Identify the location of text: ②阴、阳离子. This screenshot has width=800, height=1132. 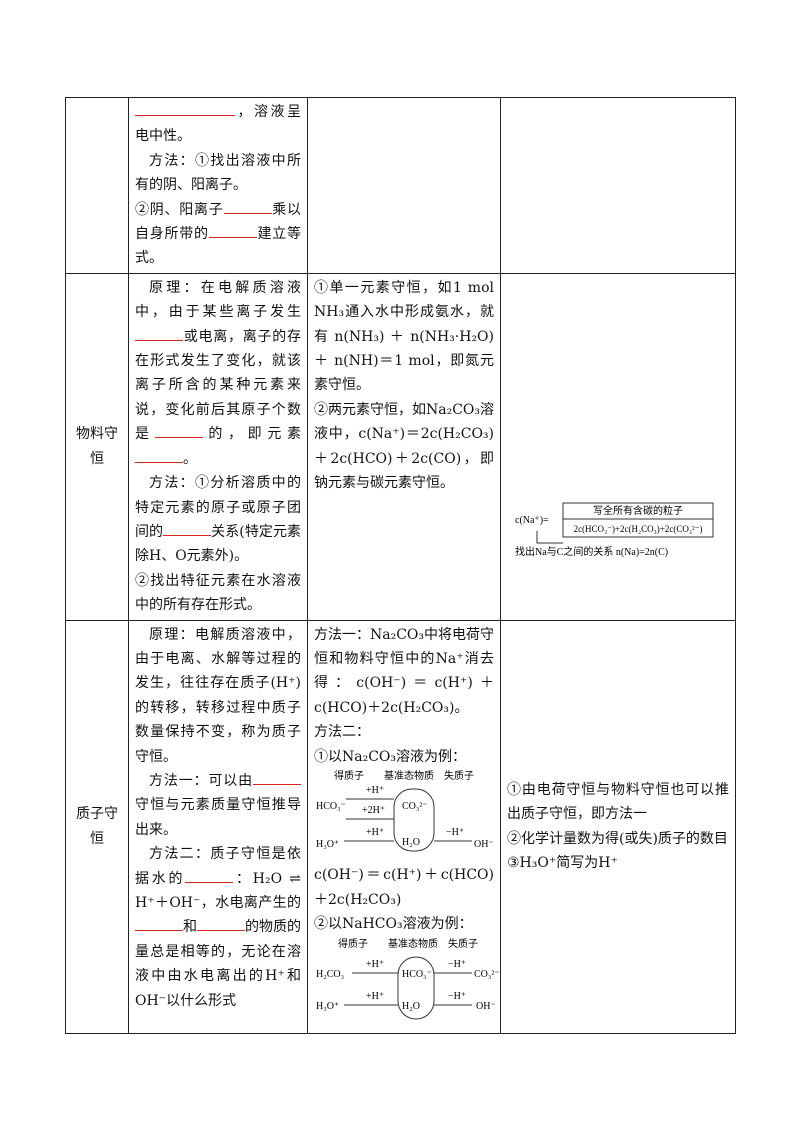
(179, 209).